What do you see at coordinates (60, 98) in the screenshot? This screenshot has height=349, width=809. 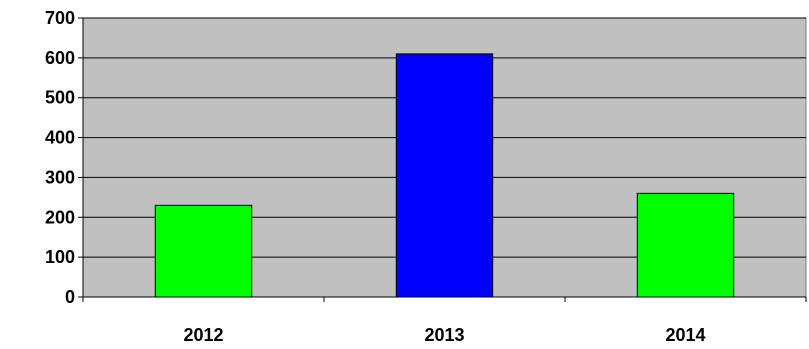 I see `y-tick-label: 500` at bounding box center [60, 98].